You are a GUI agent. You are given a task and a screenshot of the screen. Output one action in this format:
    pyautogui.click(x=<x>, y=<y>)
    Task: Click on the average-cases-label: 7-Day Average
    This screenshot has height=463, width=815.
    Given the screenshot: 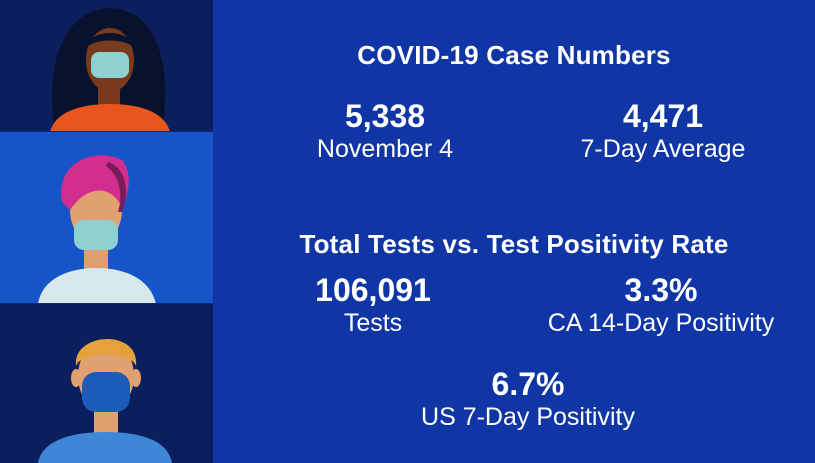 What is the action you would take?
    pyautogui.click(x=663, y=149)
    